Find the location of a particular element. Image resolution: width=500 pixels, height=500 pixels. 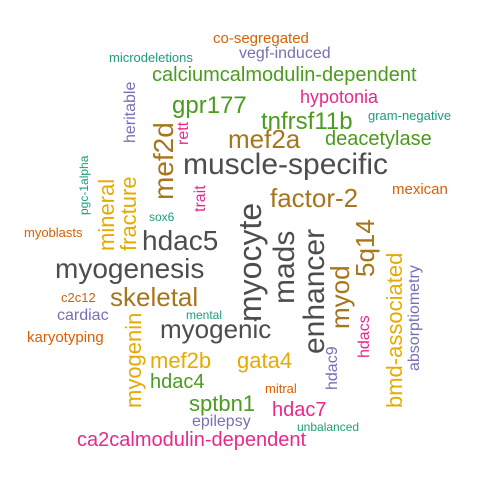

word-gata4: gata4 is located at coordinates (265, 360).